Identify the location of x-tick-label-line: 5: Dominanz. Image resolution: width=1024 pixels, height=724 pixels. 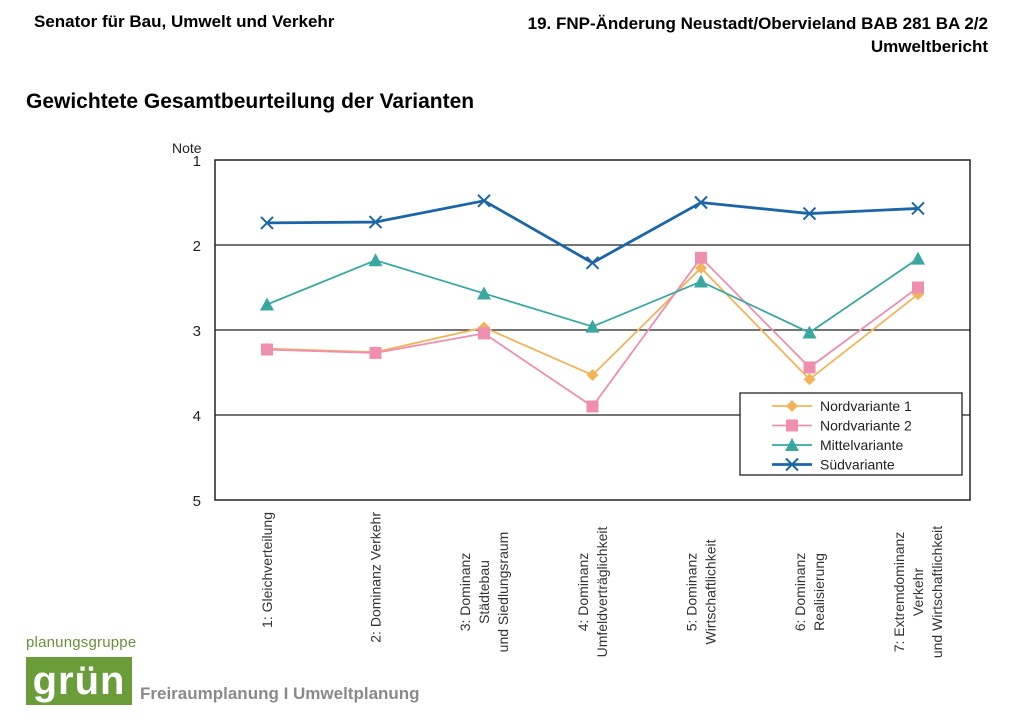
(692, 592).